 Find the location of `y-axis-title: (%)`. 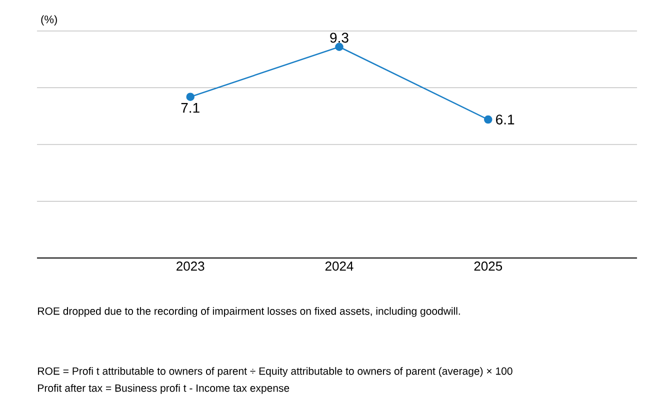

y-axis-title: (%) is located at coordinates (49, 20).